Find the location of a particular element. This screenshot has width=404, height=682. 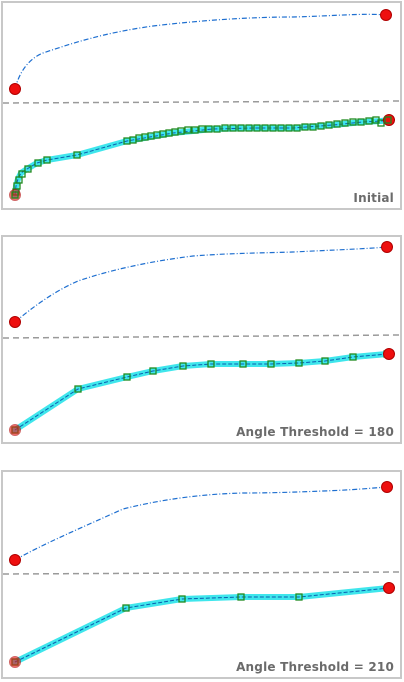

panel-caption: Initial is located at coordinates (373, 198).